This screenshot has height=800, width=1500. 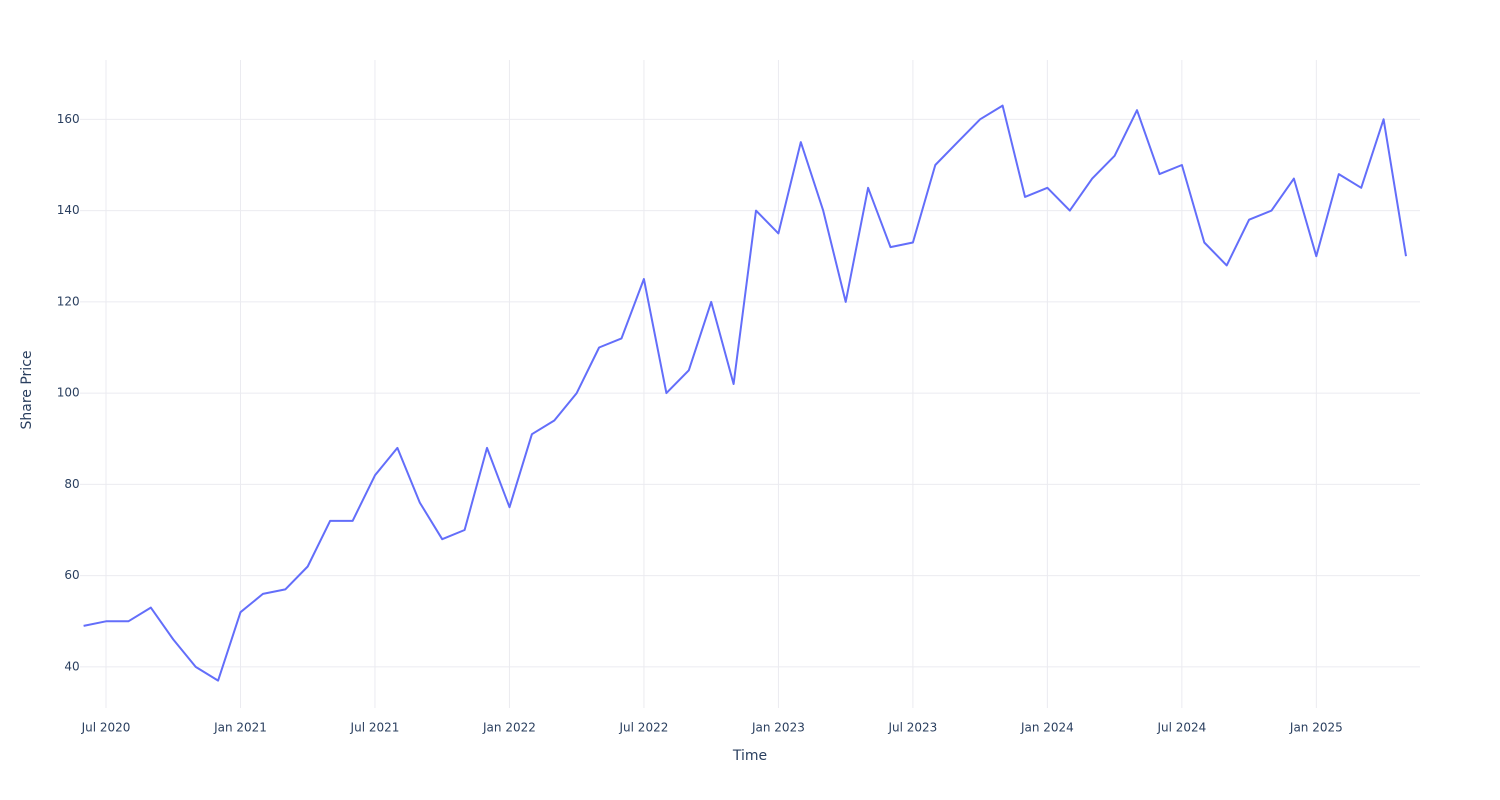 What do you see at coordinates (106, 728) in the screenshot?
I see `x-tick-label: Jul 2020` at bounding box center [106, 728].